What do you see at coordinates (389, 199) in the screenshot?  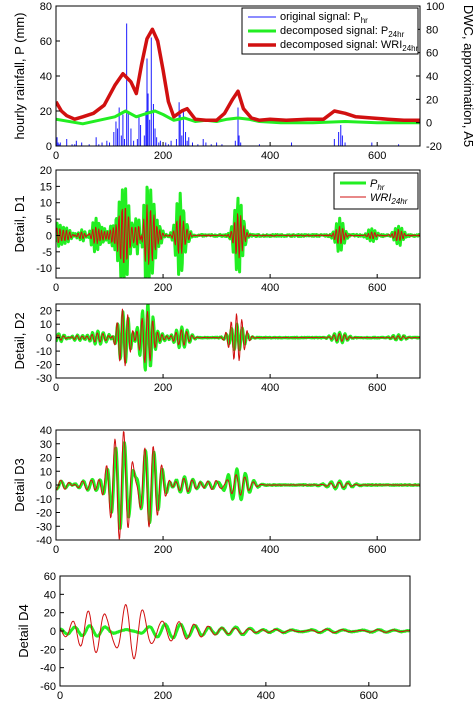 I see `legend-label: WRI24hr` at bounding box center [389, 199].